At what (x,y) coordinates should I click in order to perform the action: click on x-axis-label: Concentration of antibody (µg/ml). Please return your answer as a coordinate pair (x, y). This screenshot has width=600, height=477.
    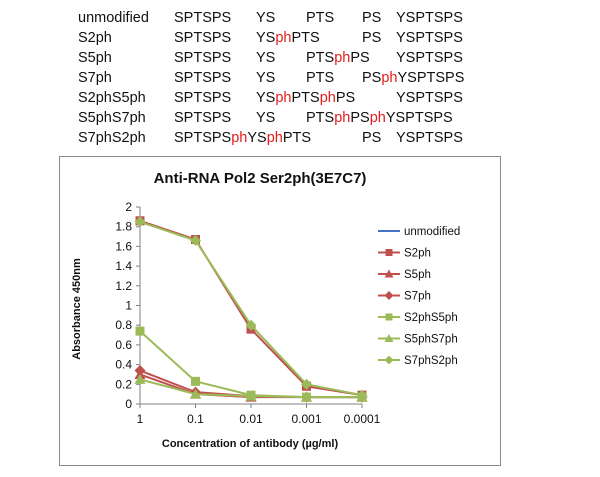
    Looking at the image, I should click on (250, 444).